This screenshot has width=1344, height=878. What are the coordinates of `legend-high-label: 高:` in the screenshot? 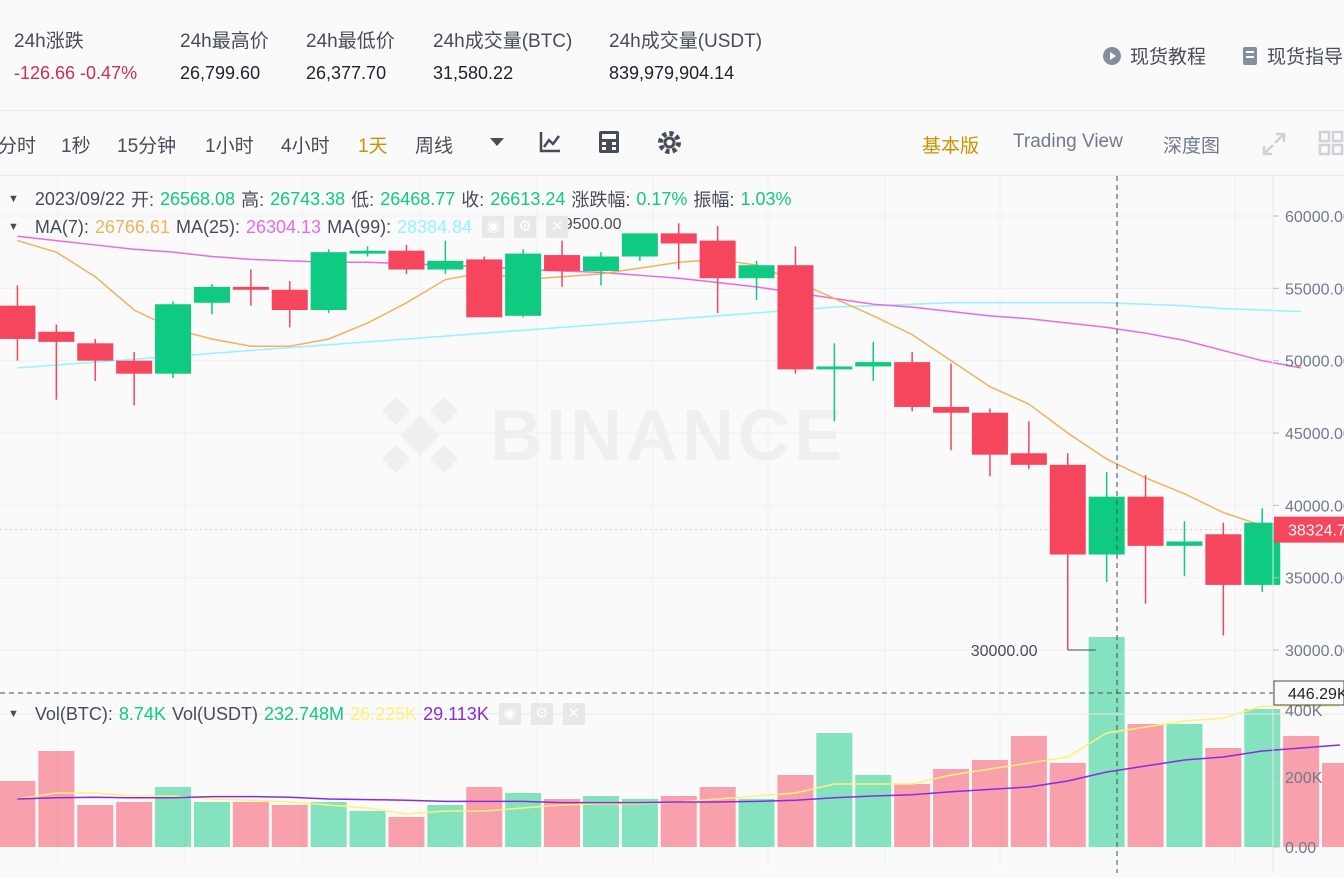 It's located at (253, 200).